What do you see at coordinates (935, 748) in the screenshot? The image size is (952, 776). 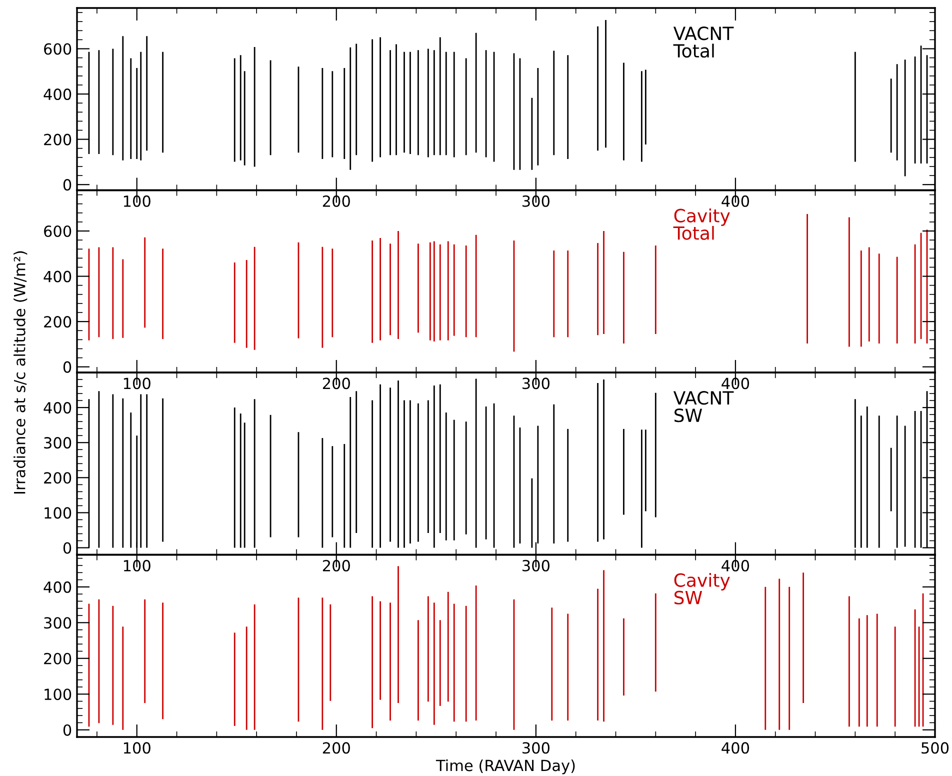 I see `x-tick-label: 500` at bounding box center [935, 748].